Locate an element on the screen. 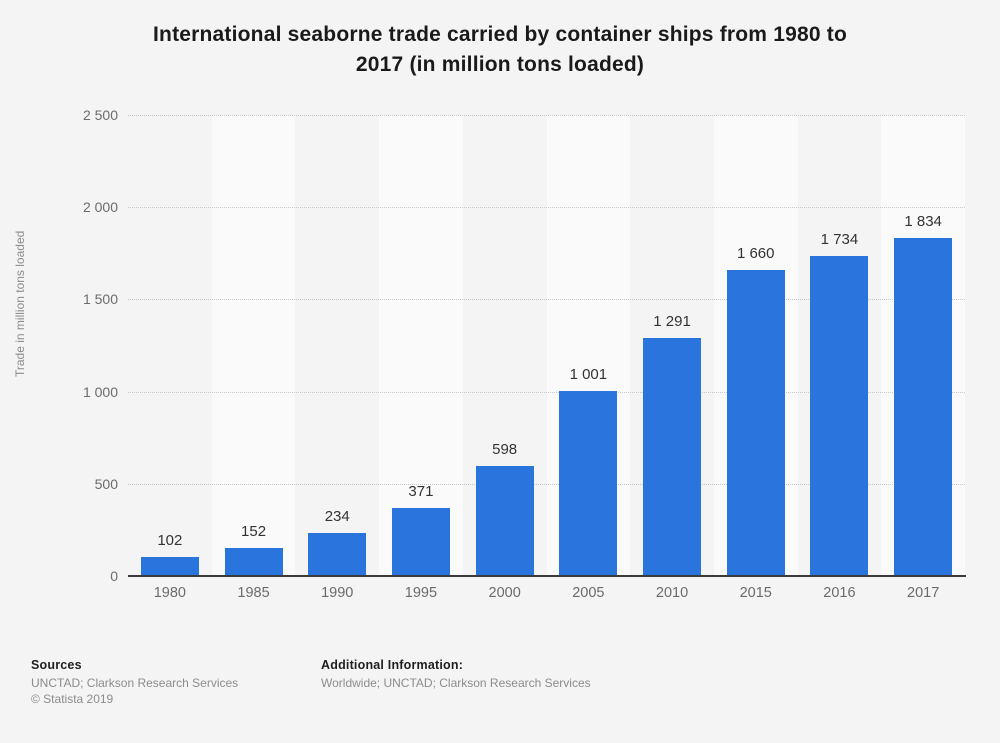  y-axis-tick-label: 2 000 is located at coordinates (100, 207).